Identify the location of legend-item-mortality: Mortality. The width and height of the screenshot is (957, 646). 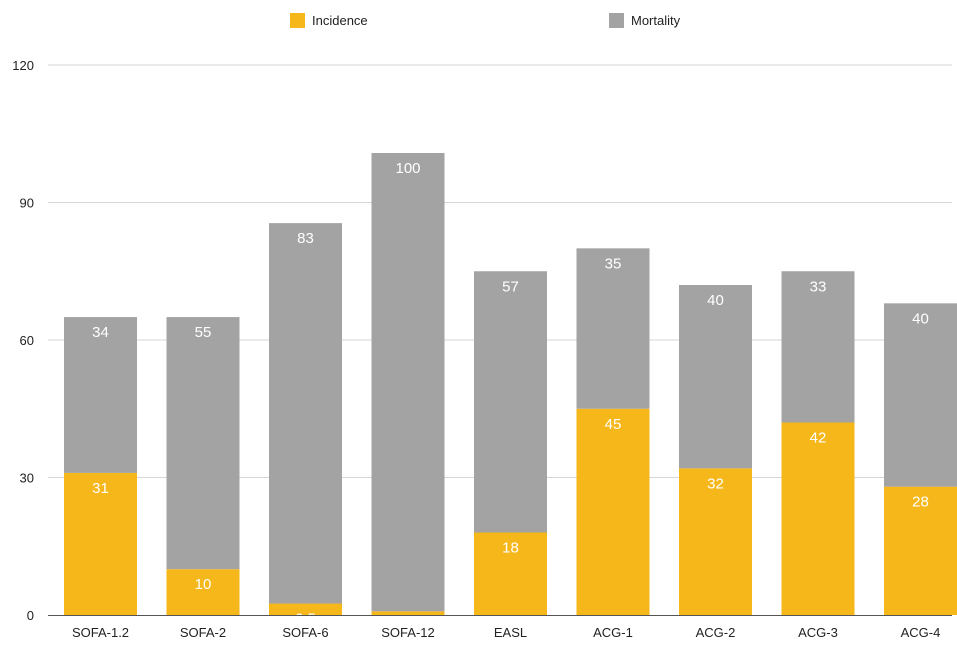
(645, 20).